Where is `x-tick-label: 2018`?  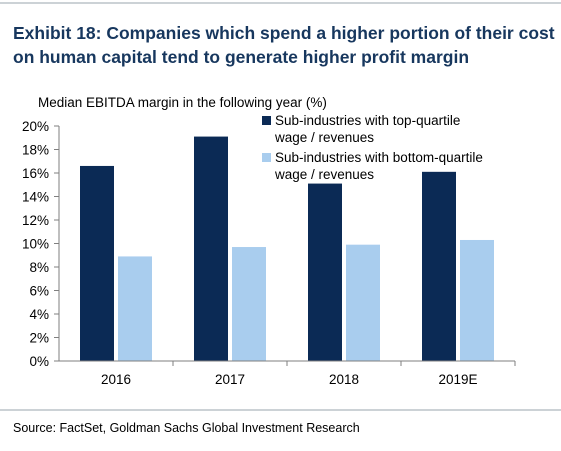
x-tick-label: 2018 is located at coordinates (344, 379).